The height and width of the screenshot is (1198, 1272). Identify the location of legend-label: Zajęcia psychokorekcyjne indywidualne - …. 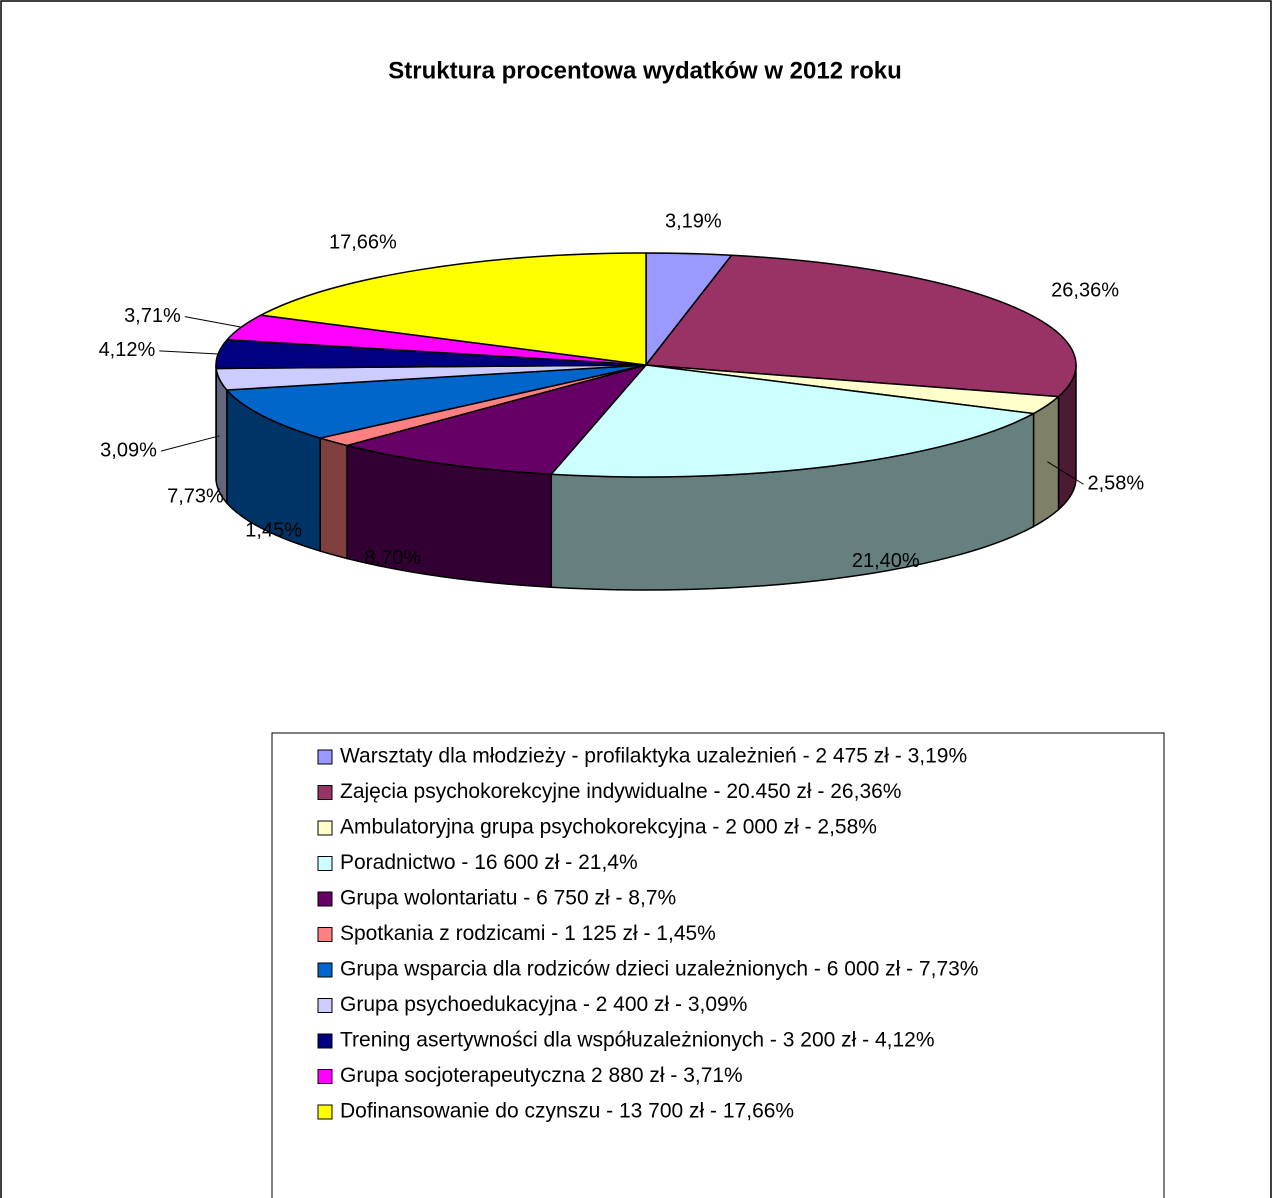
(620, 791).